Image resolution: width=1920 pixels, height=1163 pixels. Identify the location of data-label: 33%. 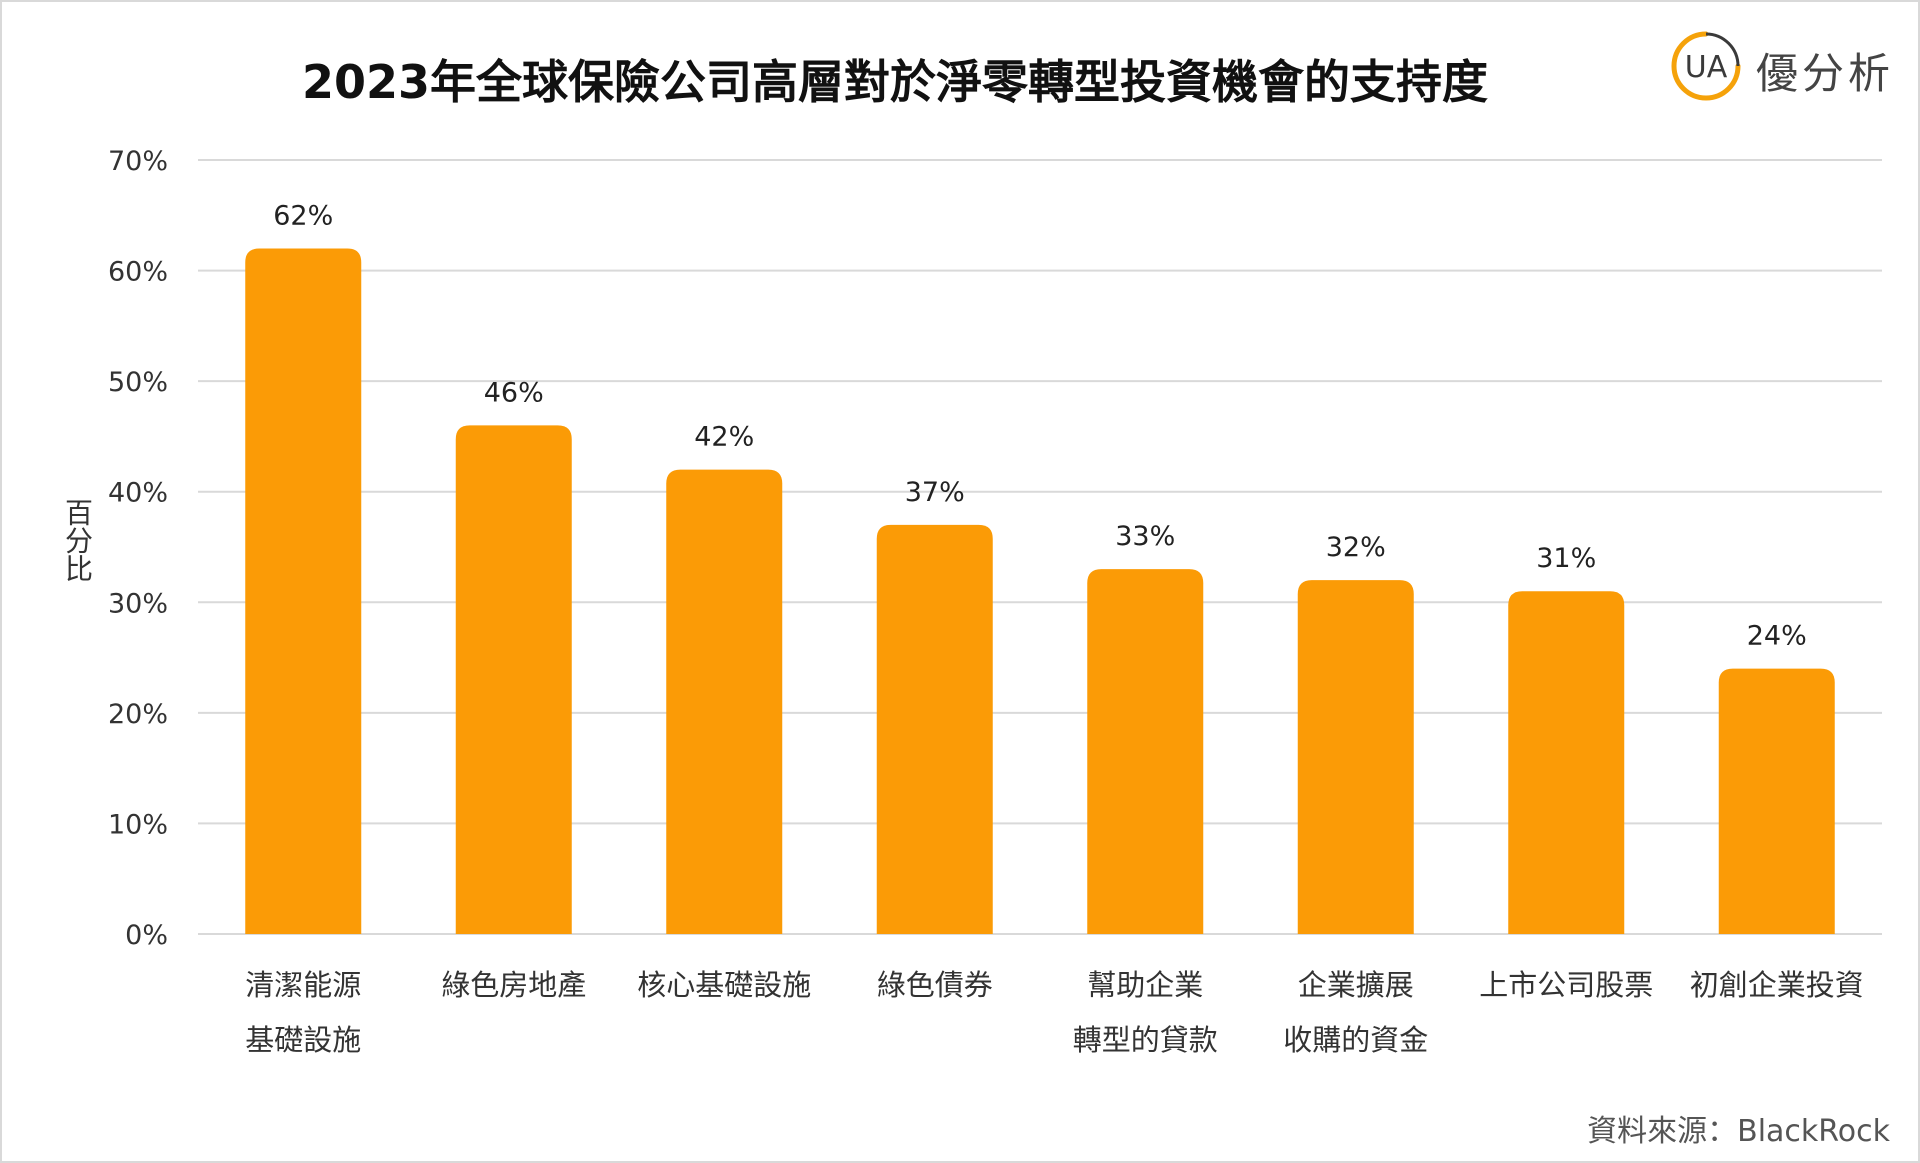
(1145, 536).